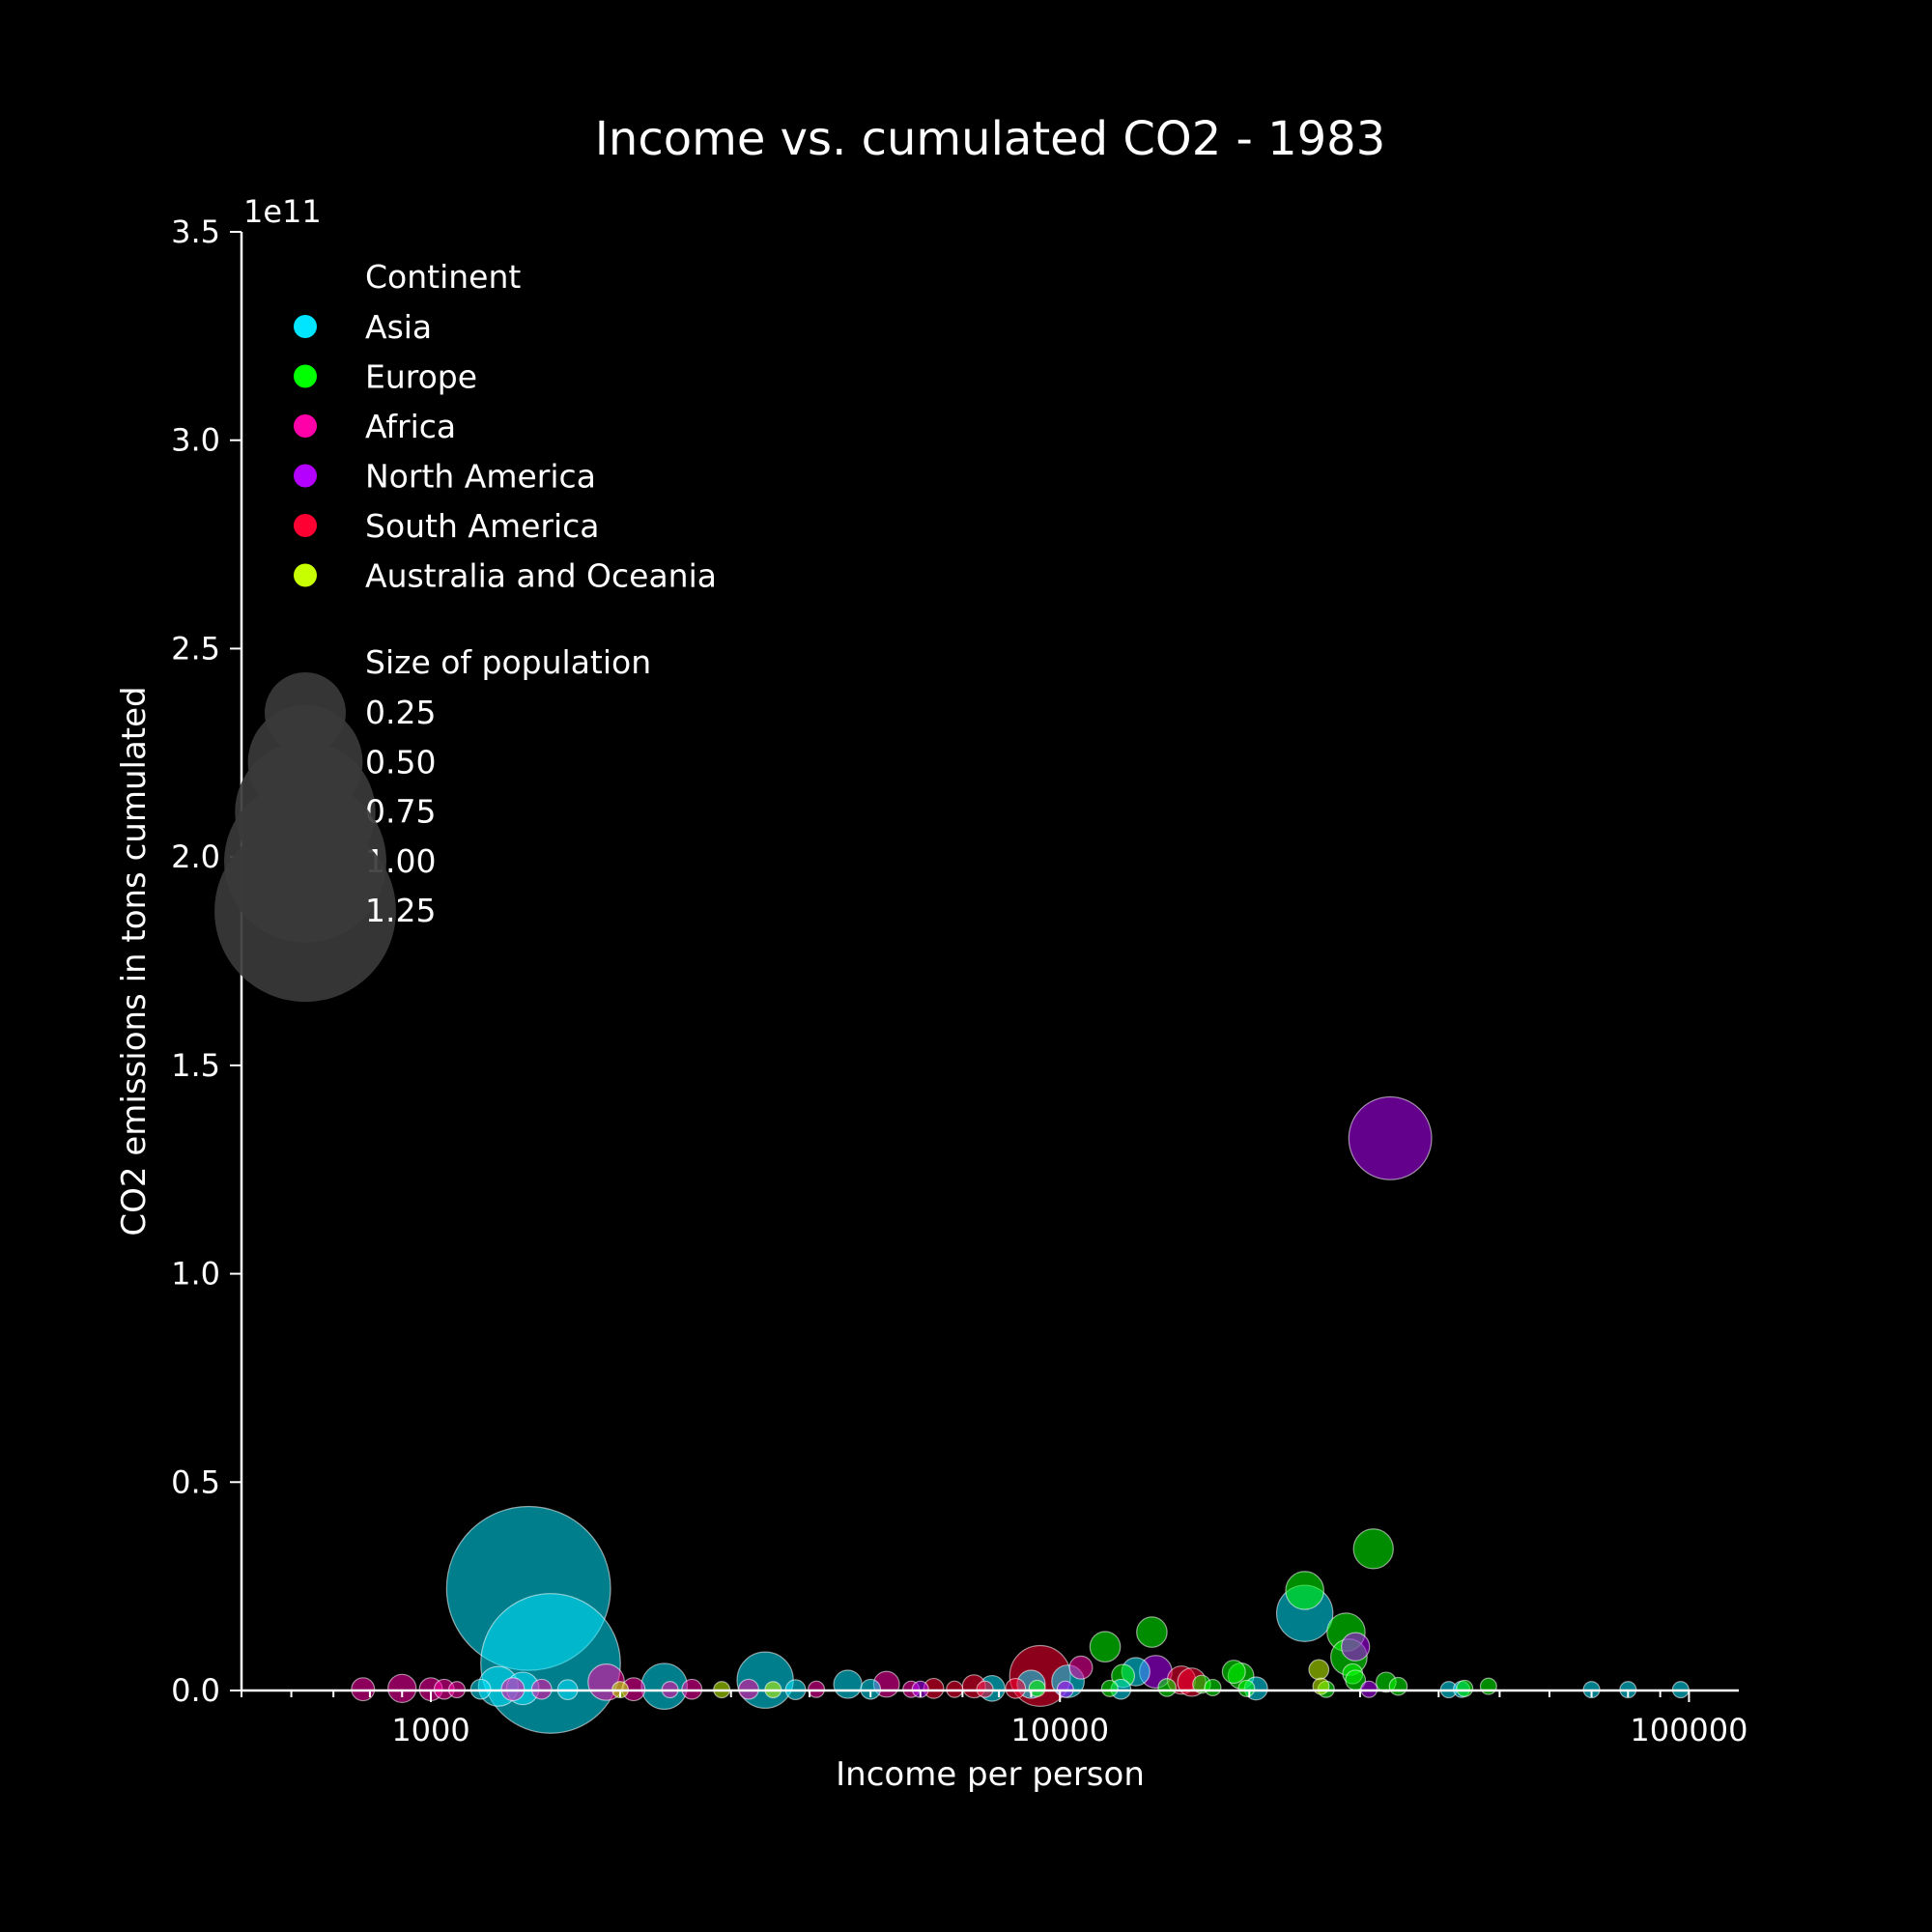  I want to click on legend-size-title: Size of population, so click(508, 662).